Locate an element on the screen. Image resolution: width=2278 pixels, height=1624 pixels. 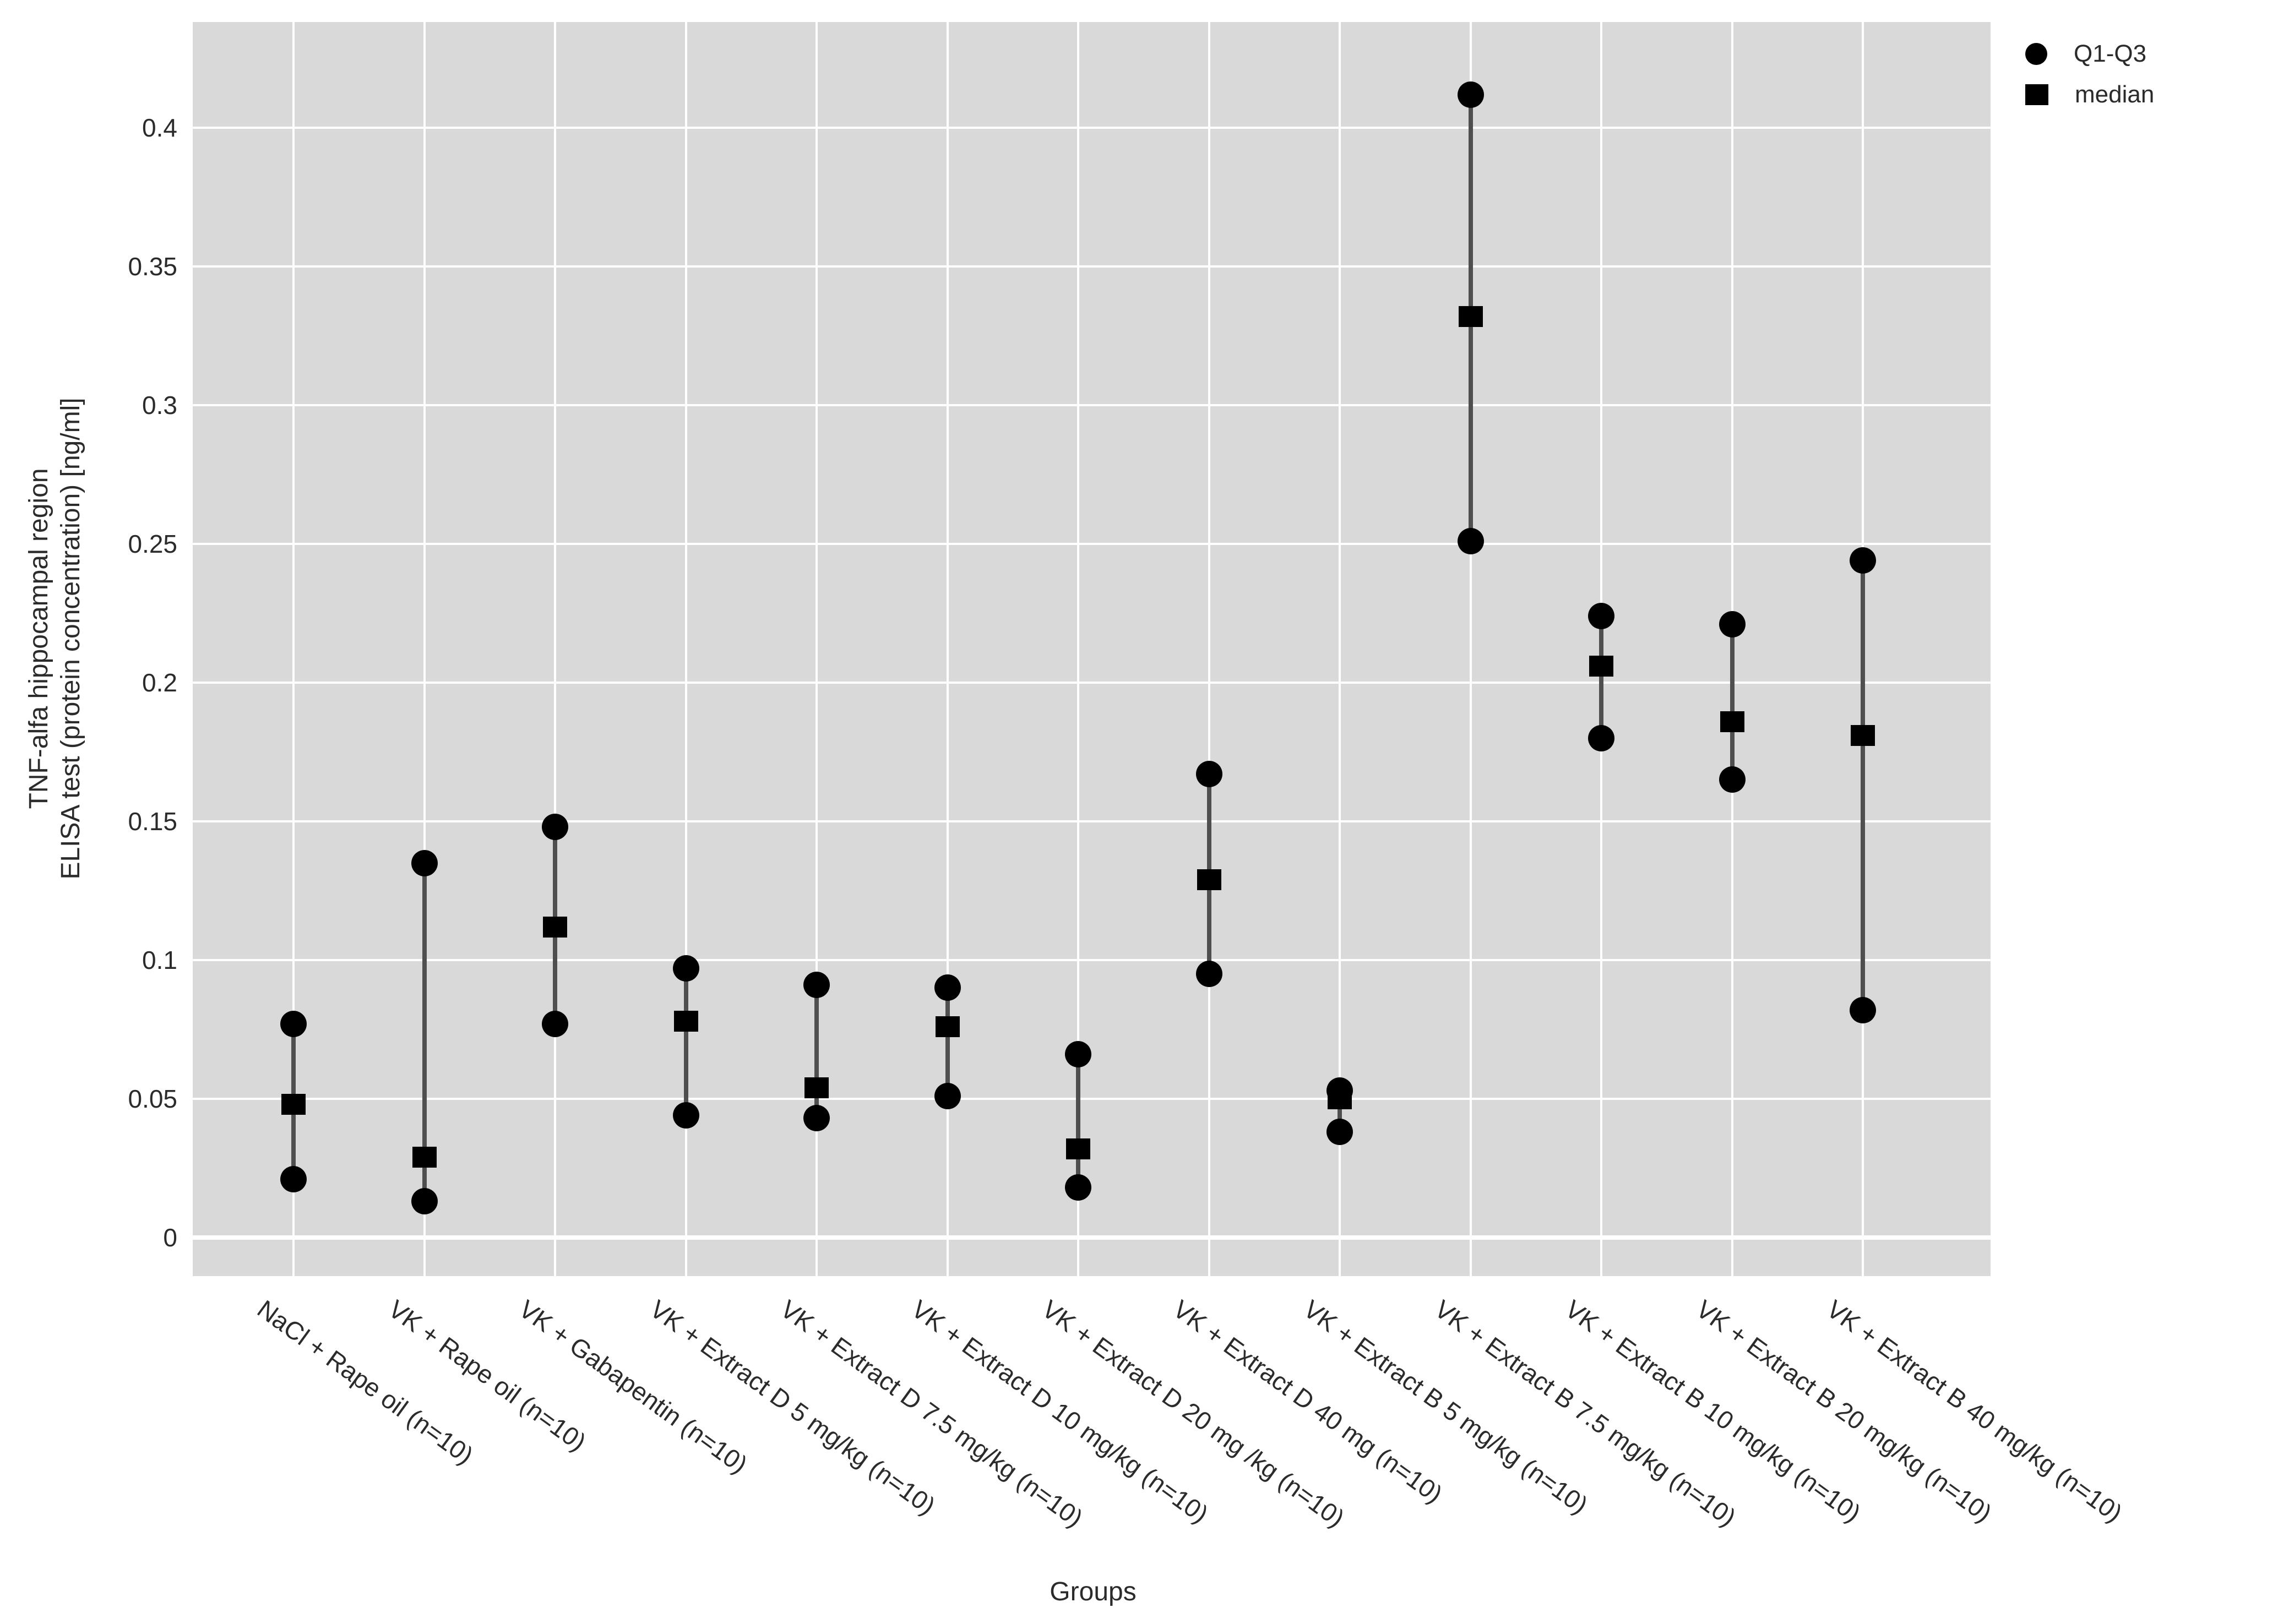
x-tick-label: NaCl + Rape oil (n=10) is located at coordinates (365, 1382).